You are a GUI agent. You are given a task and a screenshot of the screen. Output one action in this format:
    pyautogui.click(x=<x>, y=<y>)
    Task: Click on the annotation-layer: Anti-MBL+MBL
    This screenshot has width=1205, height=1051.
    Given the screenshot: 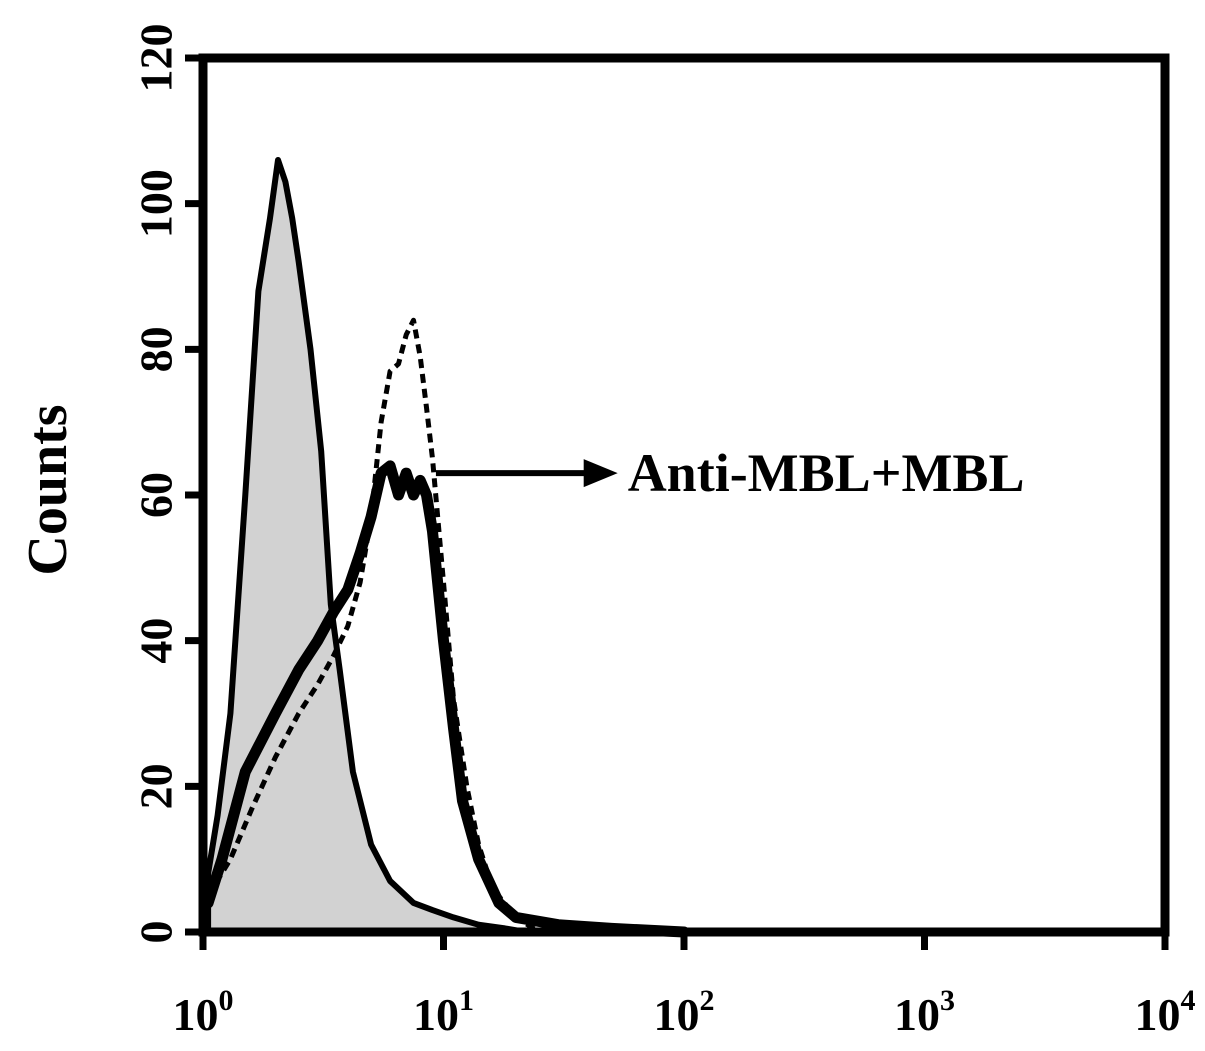 What is the action you would take?
    pyautogui.click(x=730, y=473)
    